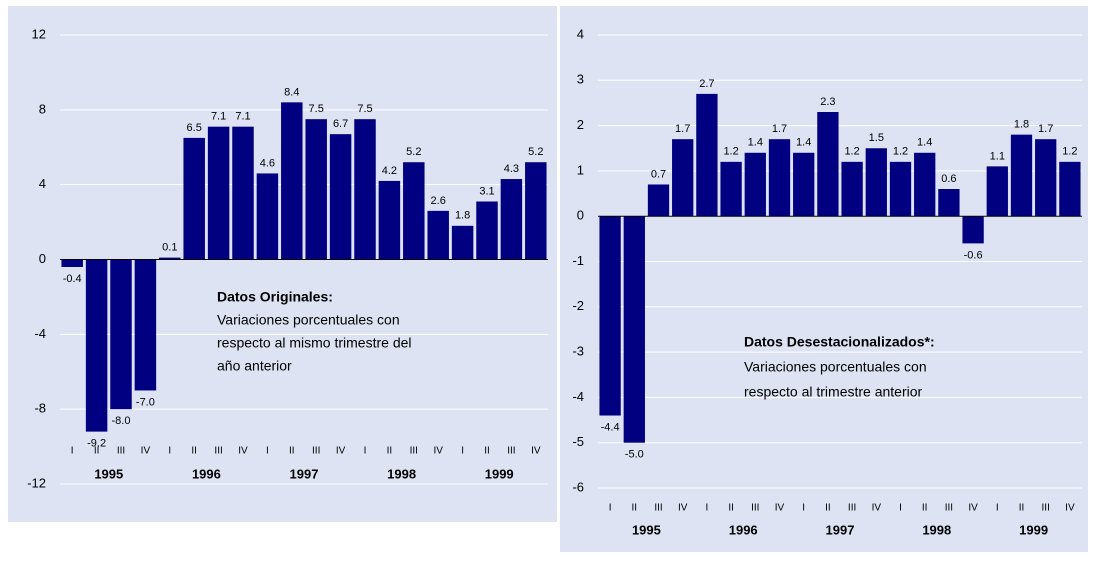  Describe the element at coordinates (578, 486) in the screenshot. I see `y-tick-label: -6` at that location.